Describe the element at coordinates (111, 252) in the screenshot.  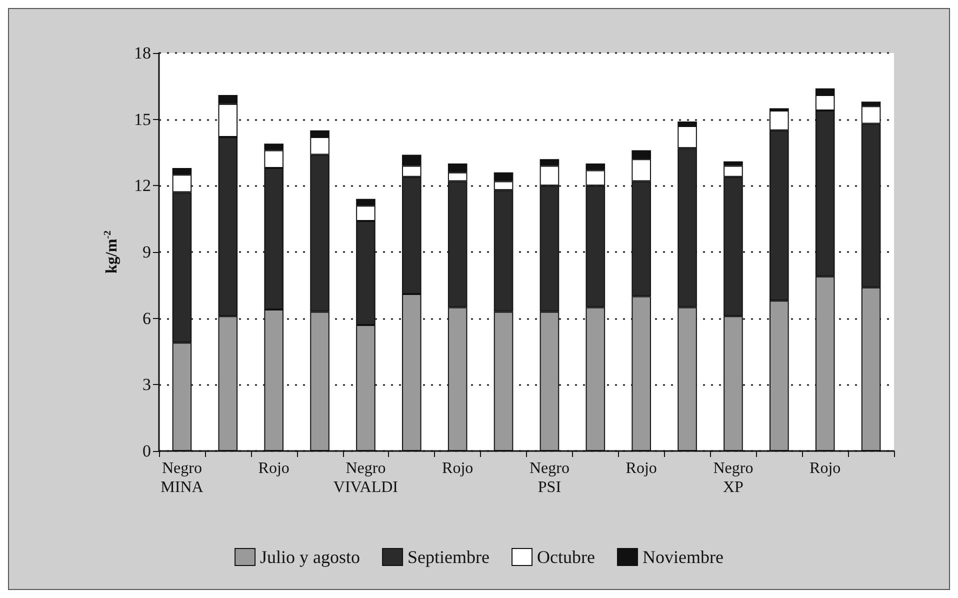
I see `y-axis-title: kg/m-2` at that location.